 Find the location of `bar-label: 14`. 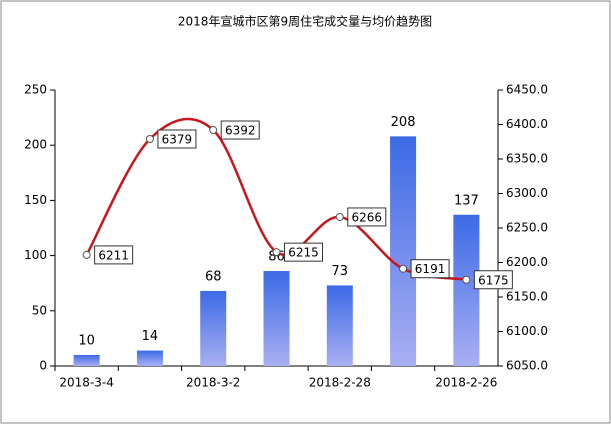

bar-label: 14 is located at coordinates (150, 336).